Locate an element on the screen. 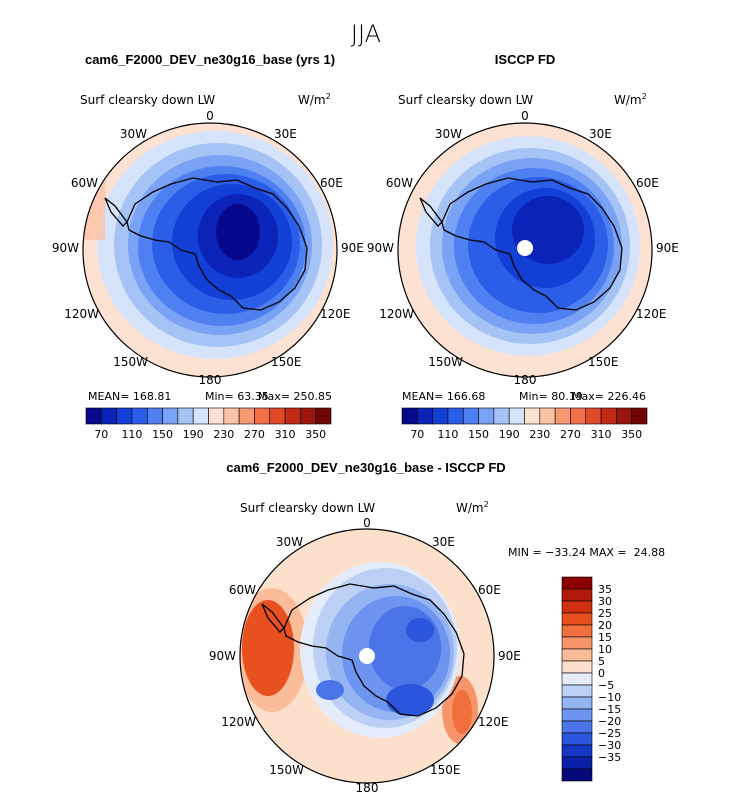 Image resolution: width=733 pixels, height=798 pixels. lon-label: 90E is located at coordinates (352, 248).